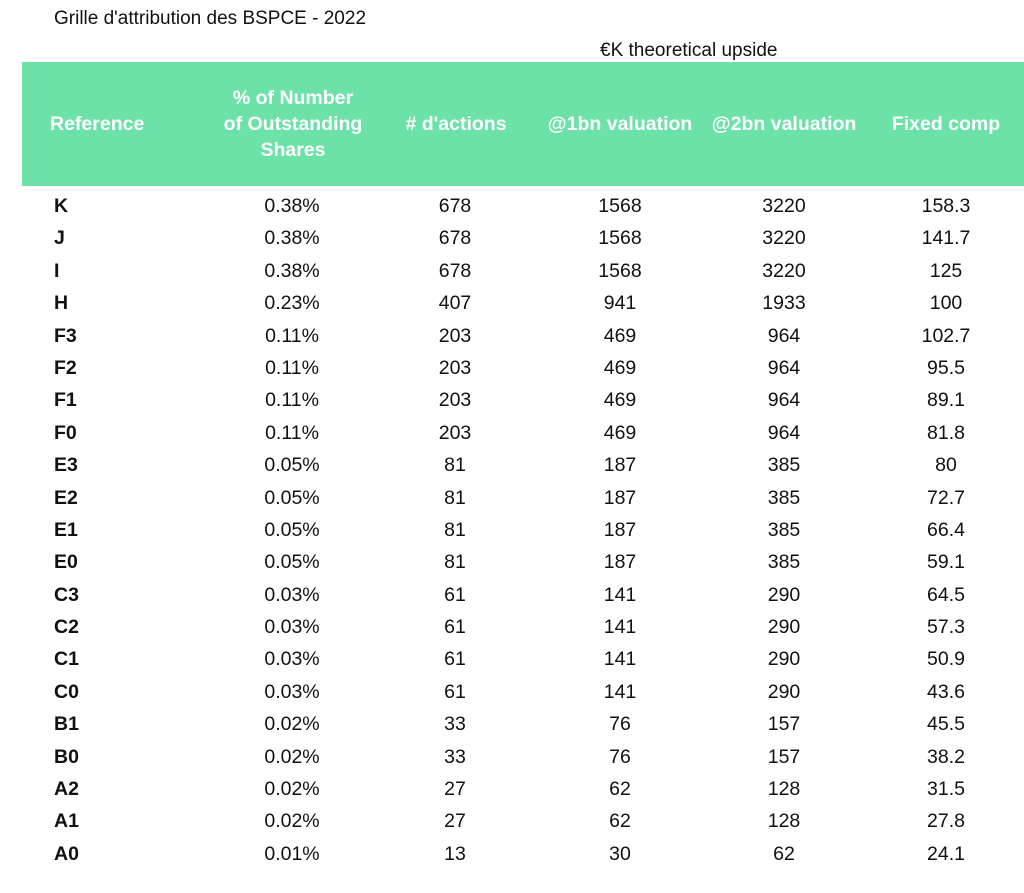 Image resolution: width=1024 pixels, height=893 pixels. Describe the element at coordinates (946, 821) in the screenshot. I see `cell-fixed-comp: 27.8` at that location.